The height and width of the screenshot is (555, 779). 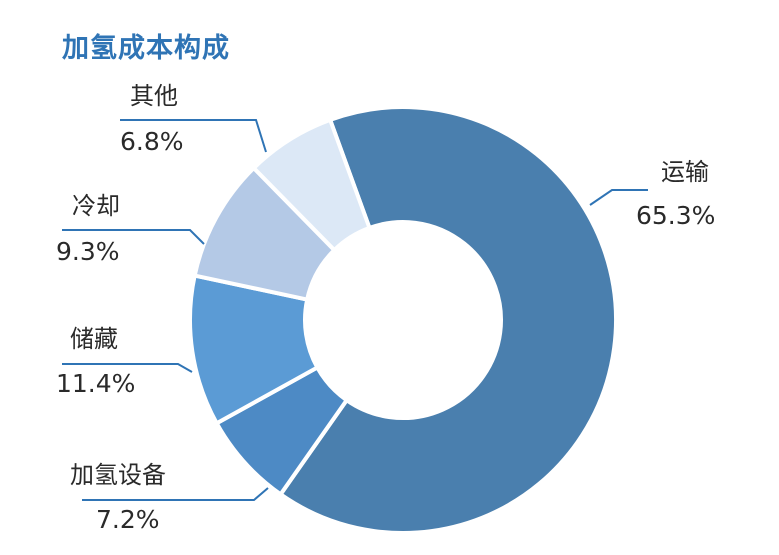 I want to click on label-name-cooling: 冷却, so click(x=96, y=206).